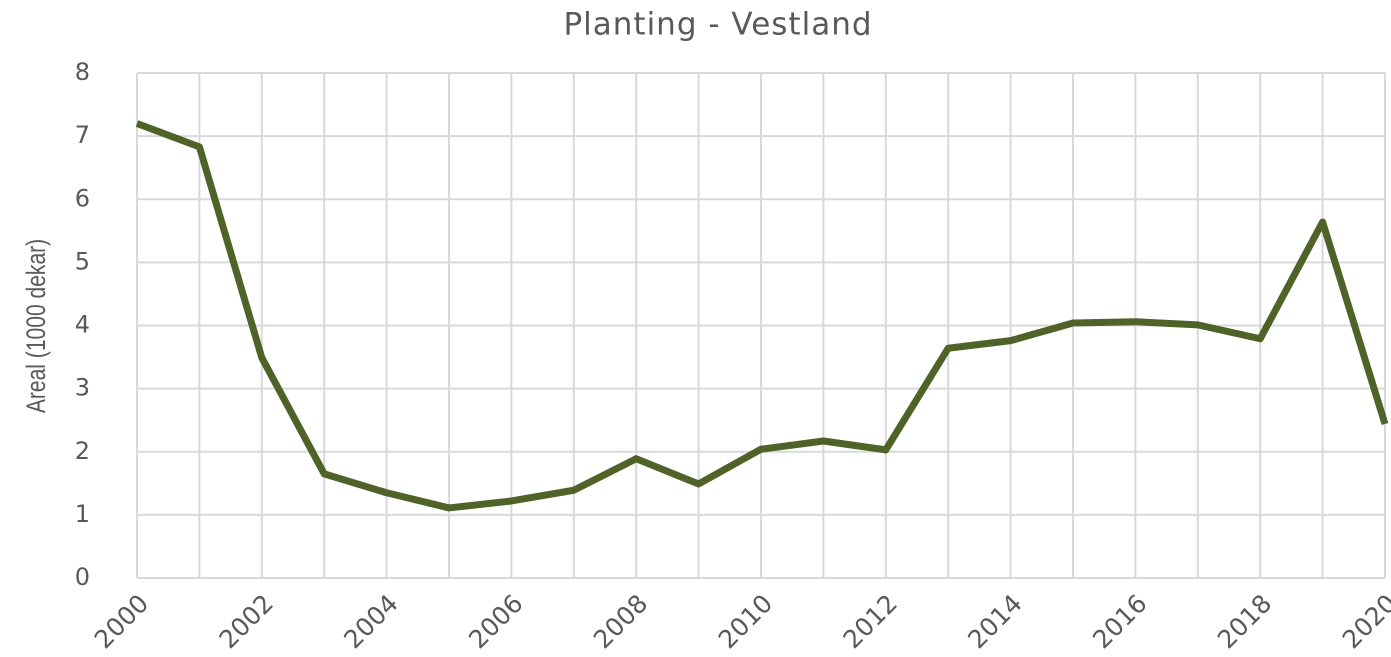 This screenshot has width=1391, height=657. I want to click on x-tick-label: 2014, so click(994, 621).